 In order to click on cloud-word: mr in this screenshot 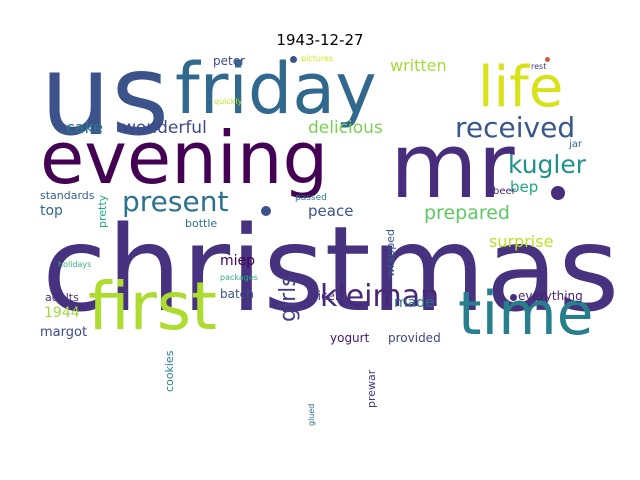, I will do `click(452, 166)`.